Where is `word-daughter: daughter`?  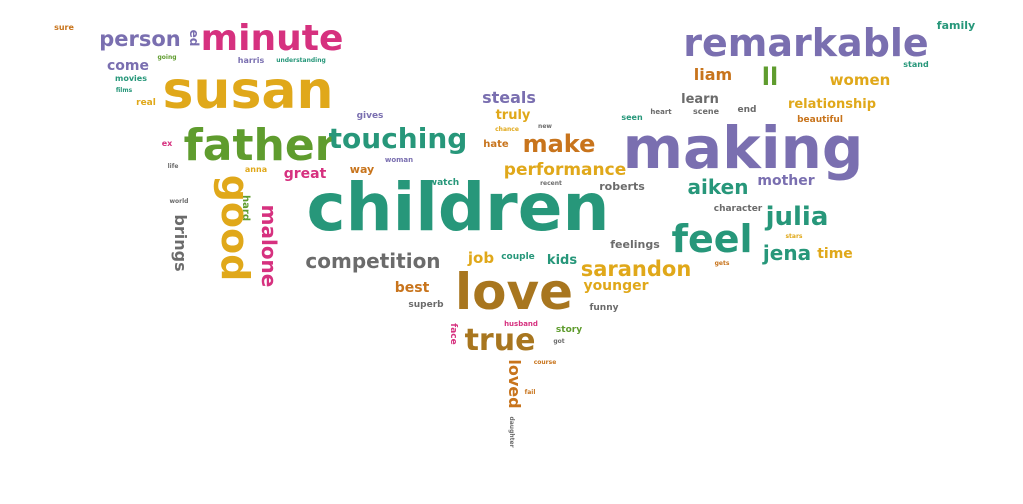
word-daughter: daughter is located at coordinates (511, 431).